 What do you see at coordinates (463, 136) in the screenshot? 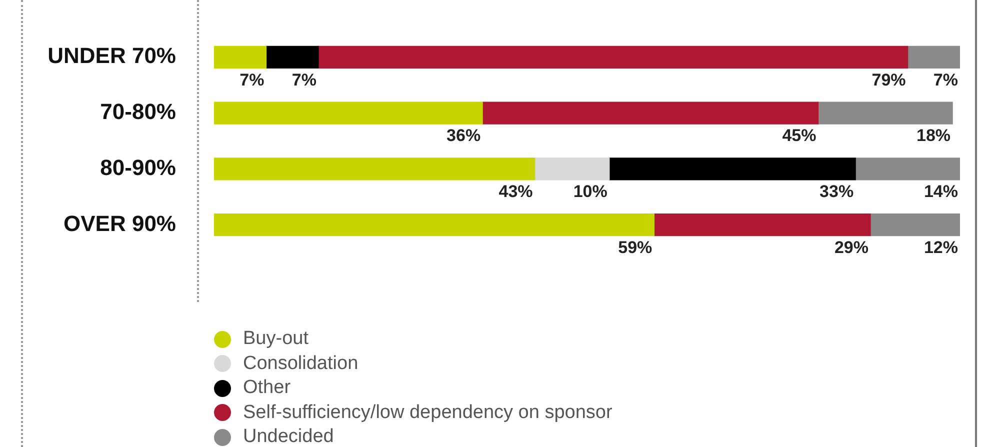
I see `data-label: 36%` at bounding box center [463, 136].